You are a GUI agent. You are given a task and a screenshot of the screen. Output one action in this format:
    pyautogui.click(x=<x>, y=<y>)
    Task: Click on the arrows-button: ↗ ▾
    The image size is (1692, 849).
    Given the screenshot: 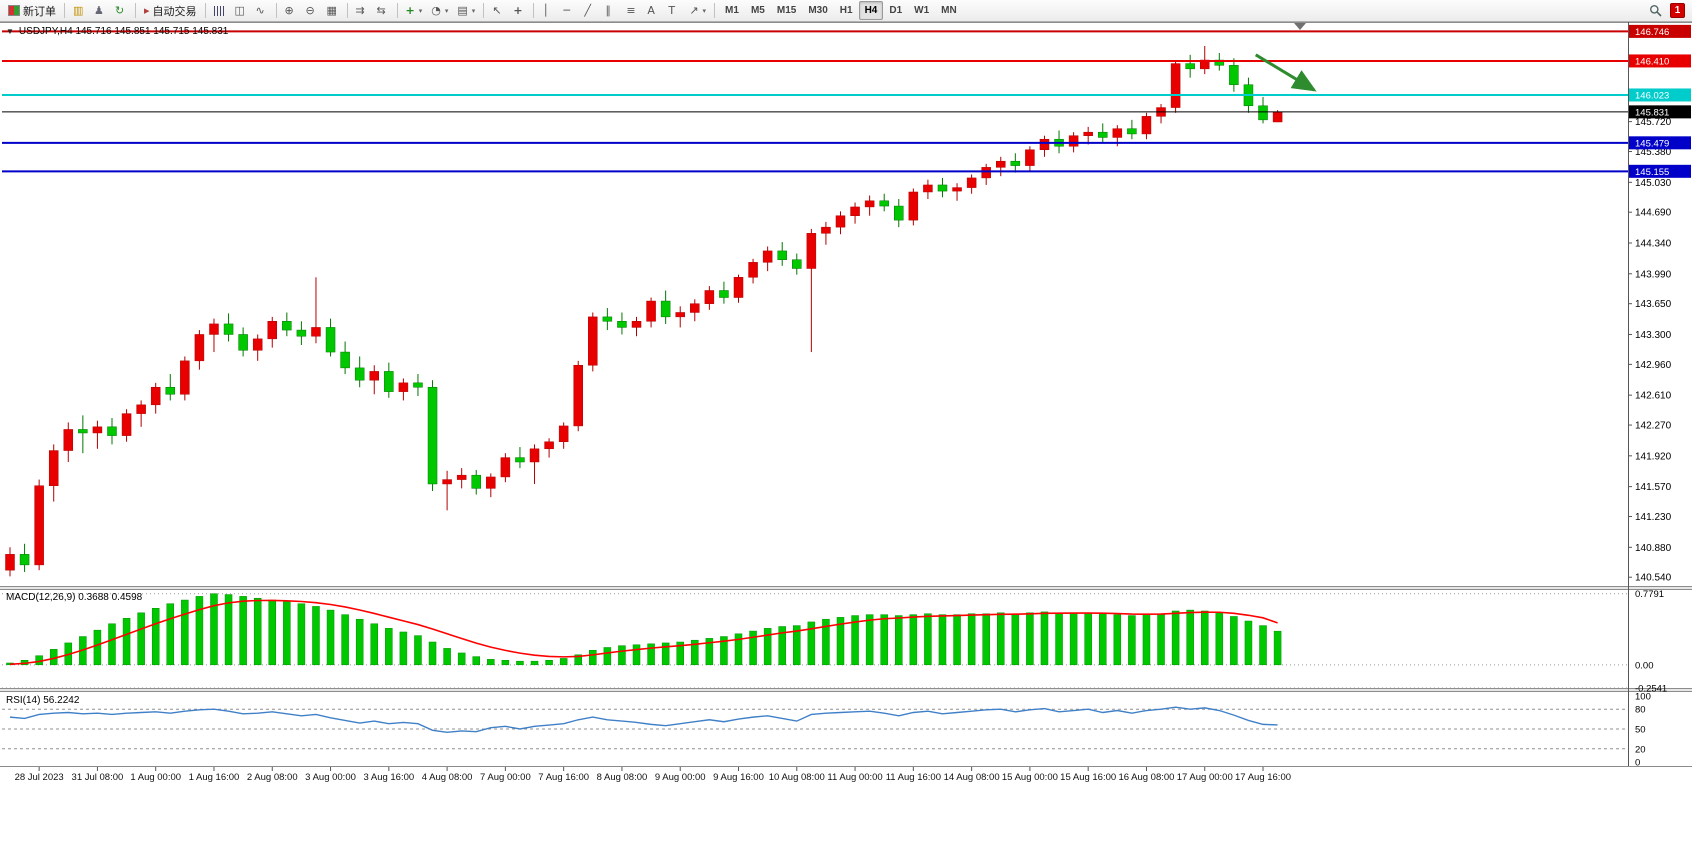 What is the action you would take?
    pyautogui.click(x=697, y=10)
    